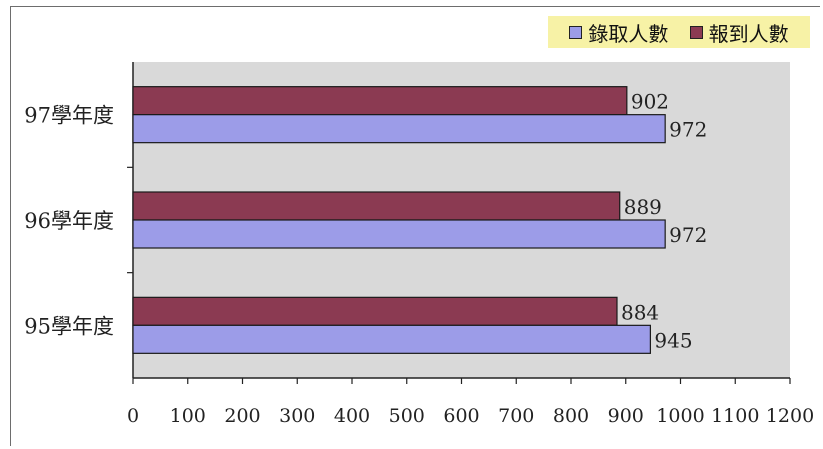  What do you see at coordinates (352, 416) in the screenshot?
I see `x-tick-label: 400` at bounding box center [352, 416].